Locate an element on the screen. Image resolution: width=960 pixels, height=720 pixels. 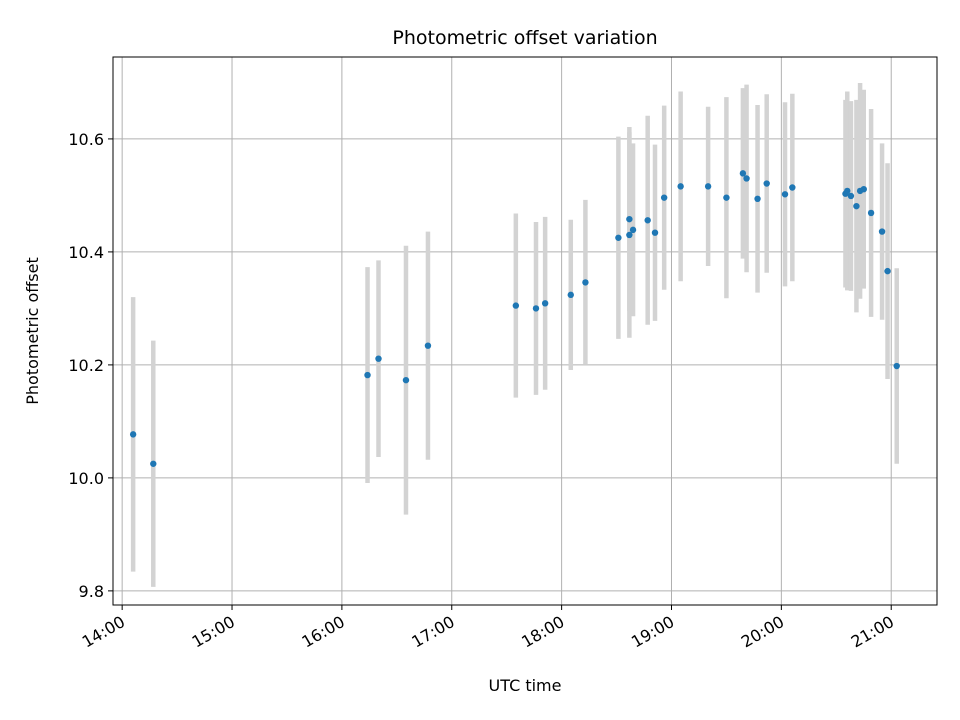
chart-title: Photometric offset variation is located at coordinates (524, 38).